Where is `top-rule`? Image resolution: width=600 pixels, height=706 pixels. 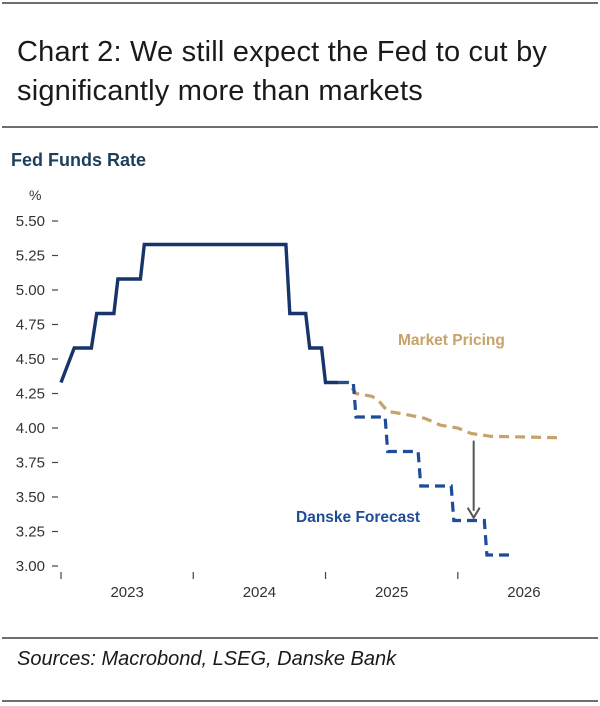 top-rule is located at coordinates (300, 3).